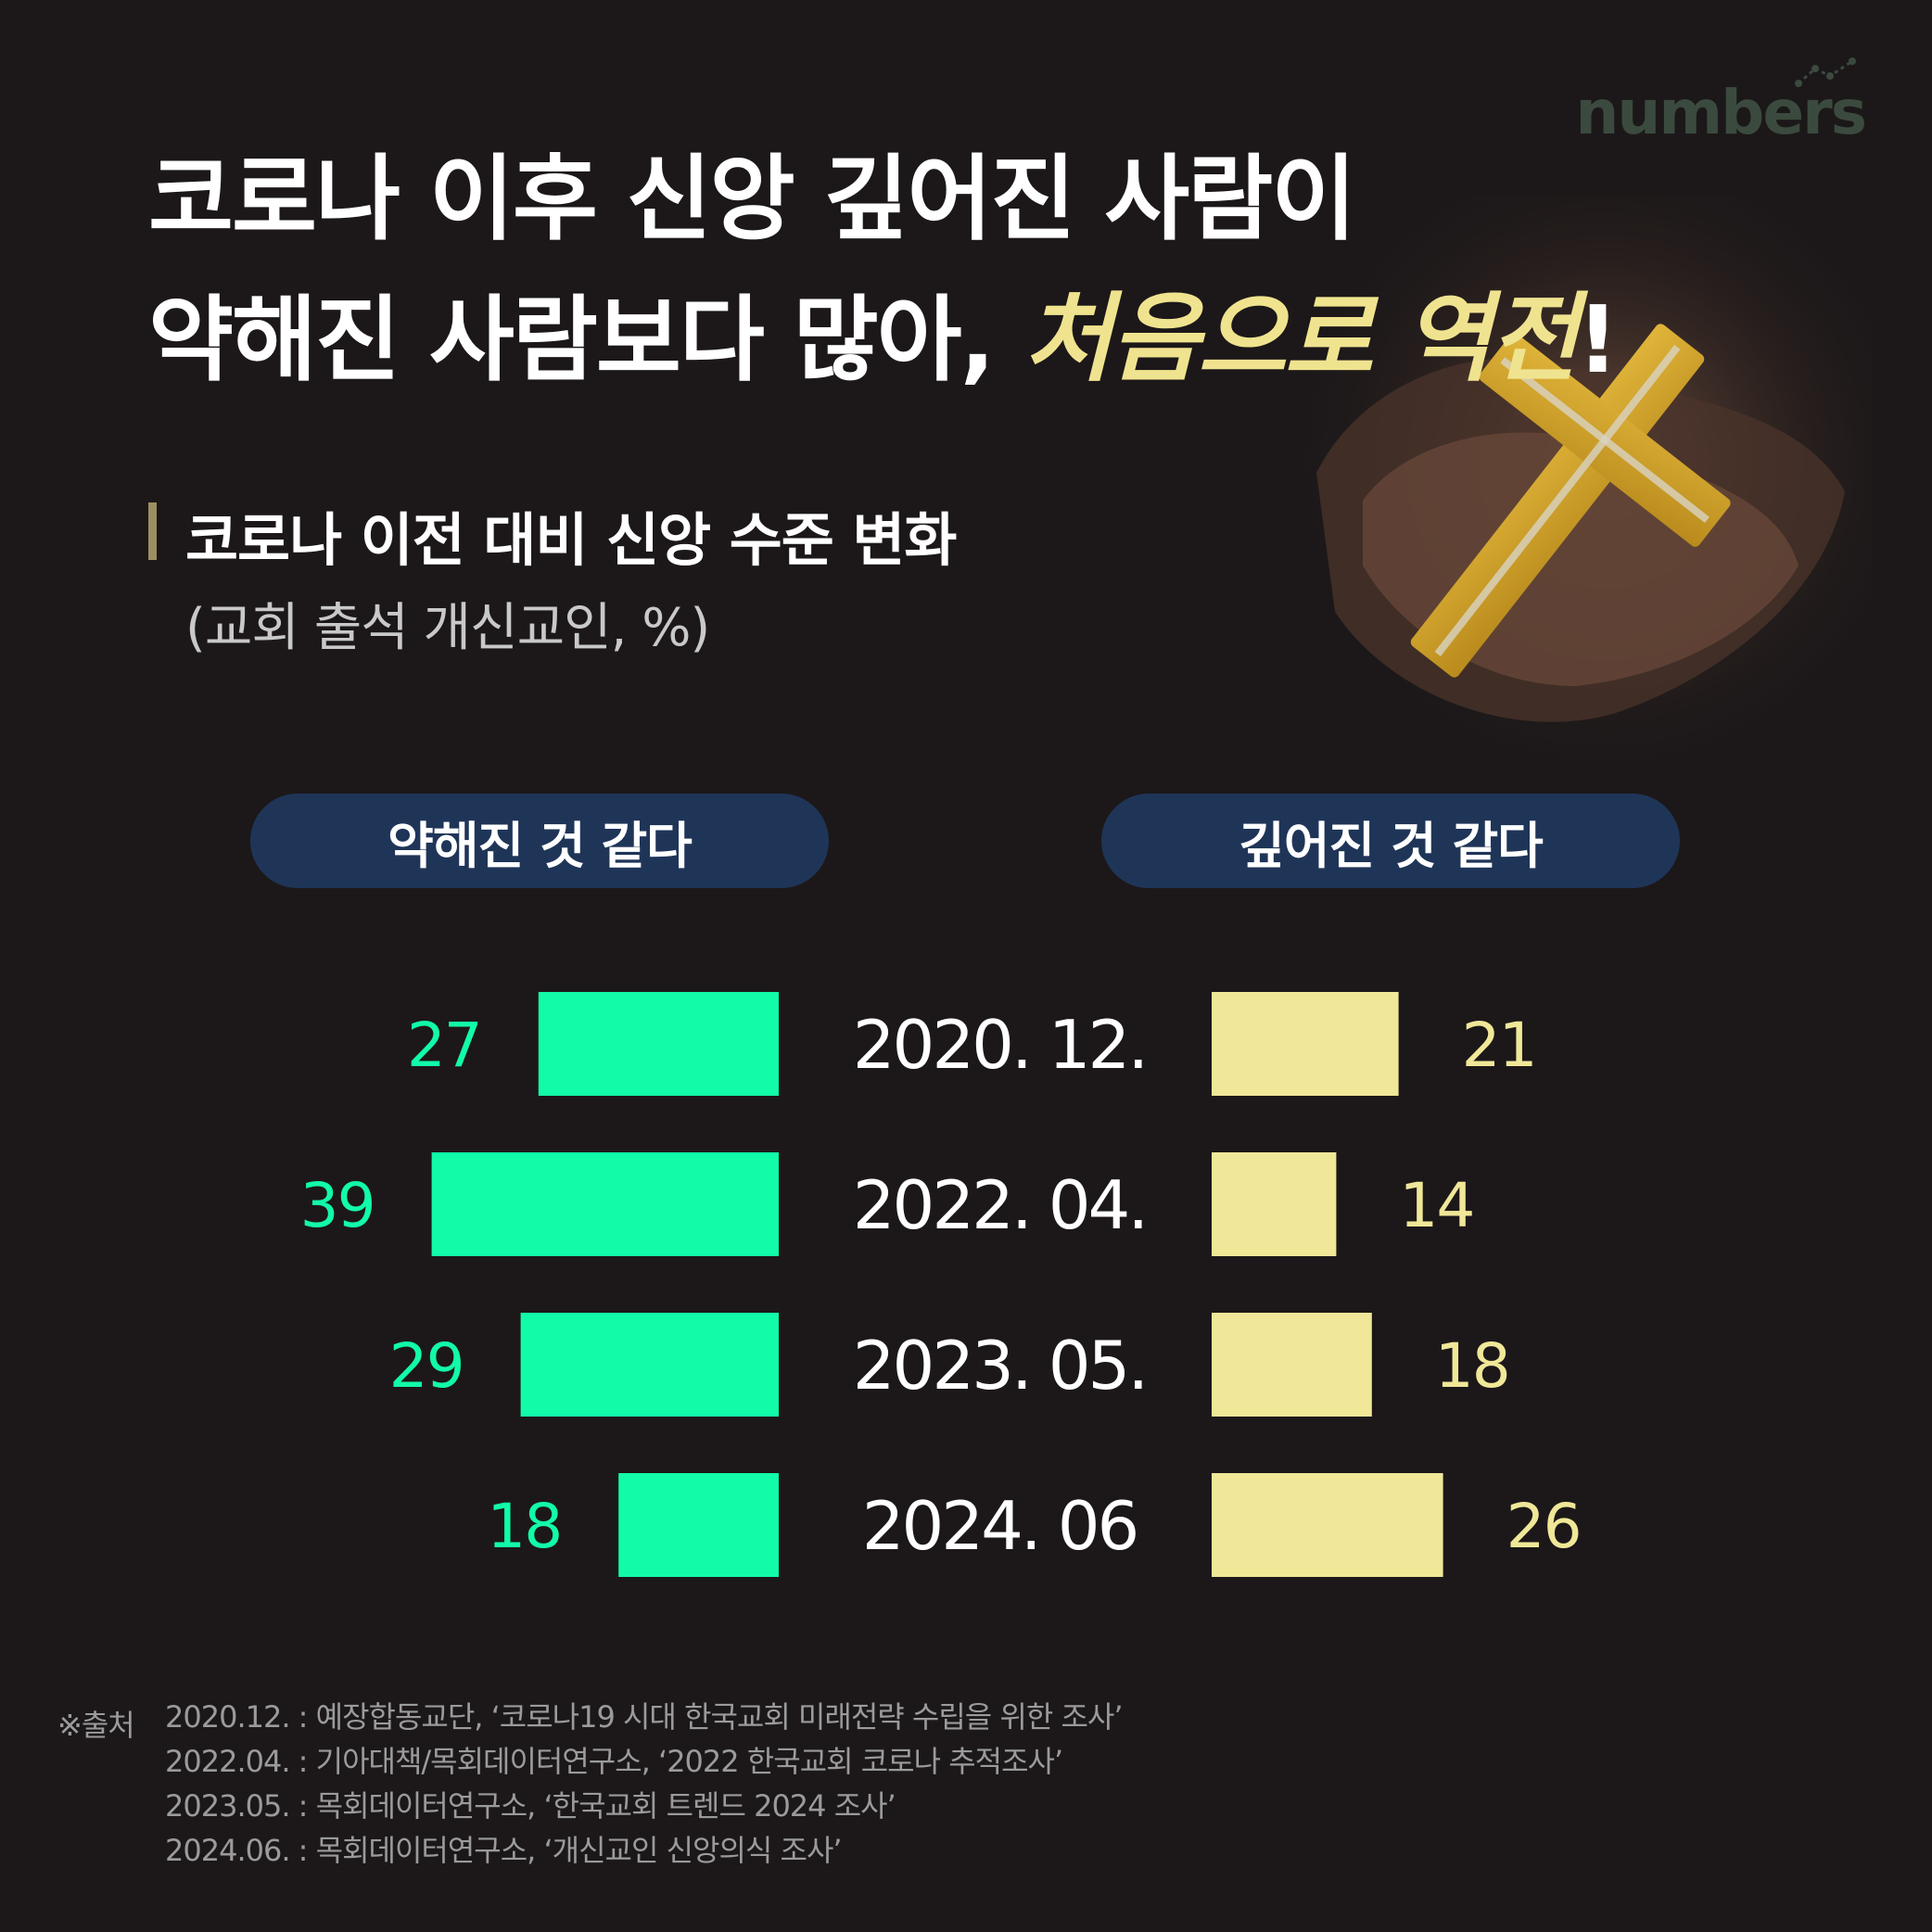  I want to click on unit-note: (교회 출석 개신교인, %), so click(447, 628).